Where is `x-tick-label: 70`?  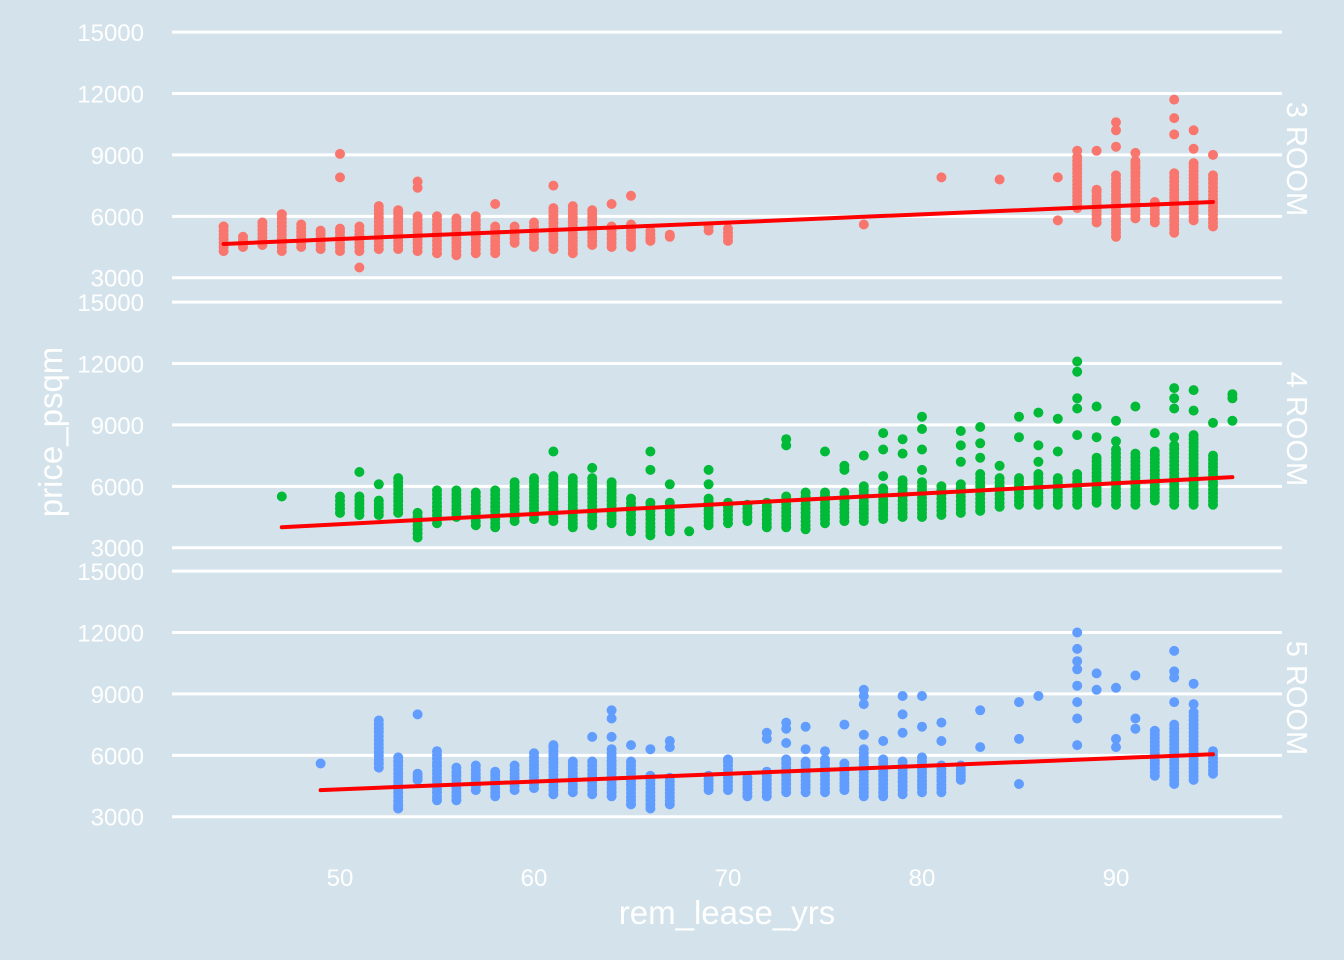
x-tick-label: 70 is located at coordinates (728, 878).